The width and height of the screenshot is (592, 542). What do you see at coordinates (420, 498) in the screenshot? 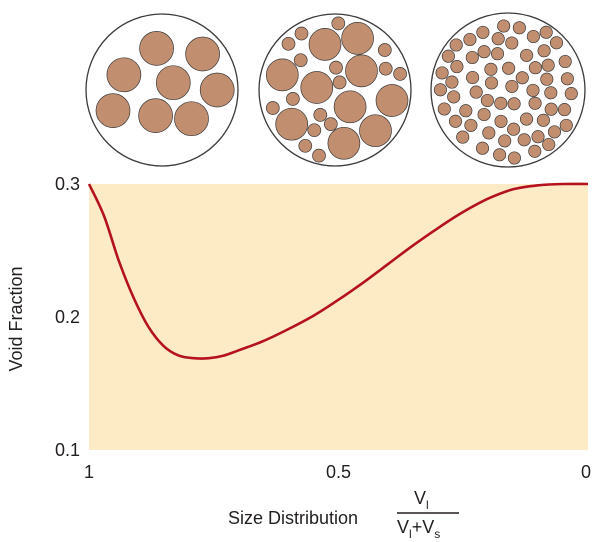
I see `fraction-numerator: V` at bounding box center [420, 498].